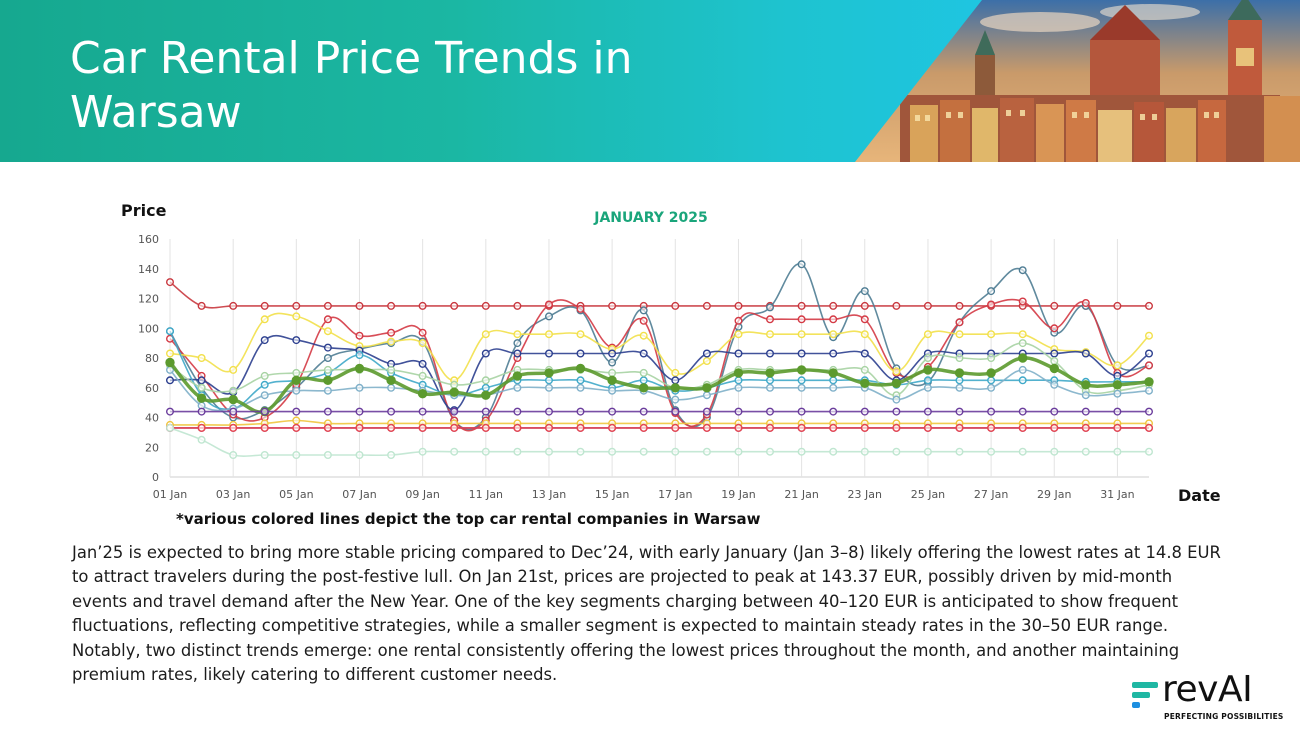 This screenshot has height=735, width=1300. Describe the element at coordinates (152, 418) in the screenshot. I see `y-tick-label: 40` at that location.